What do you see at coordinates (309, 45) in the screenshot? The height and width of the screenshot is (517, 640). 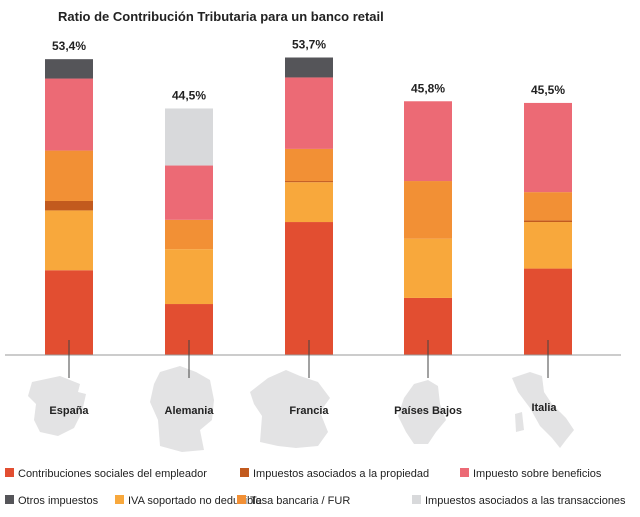 I see `bar-total-label: 53,7%` at bounding box center [309, 45].